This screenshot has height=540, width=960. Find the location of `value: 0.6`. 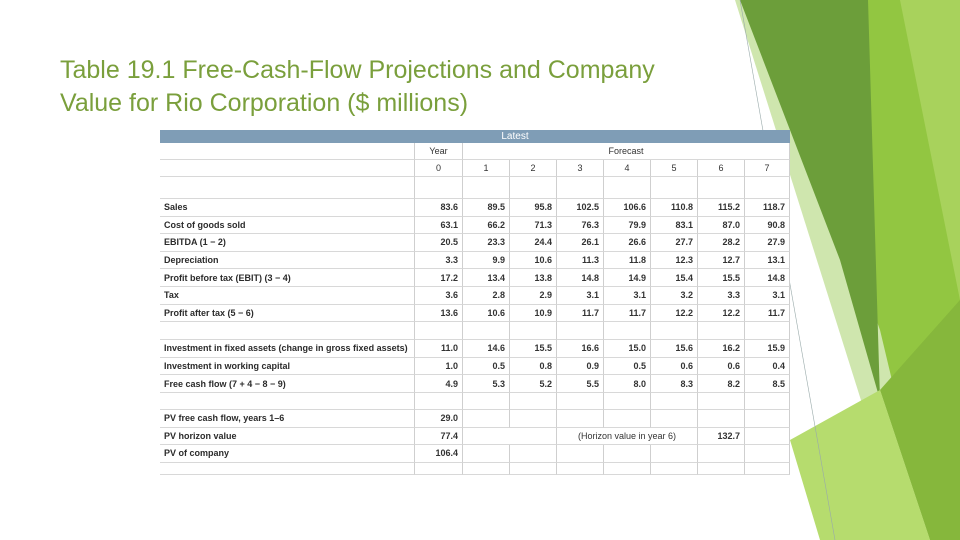

value: 0.6 is located at coordinates (721, 366).